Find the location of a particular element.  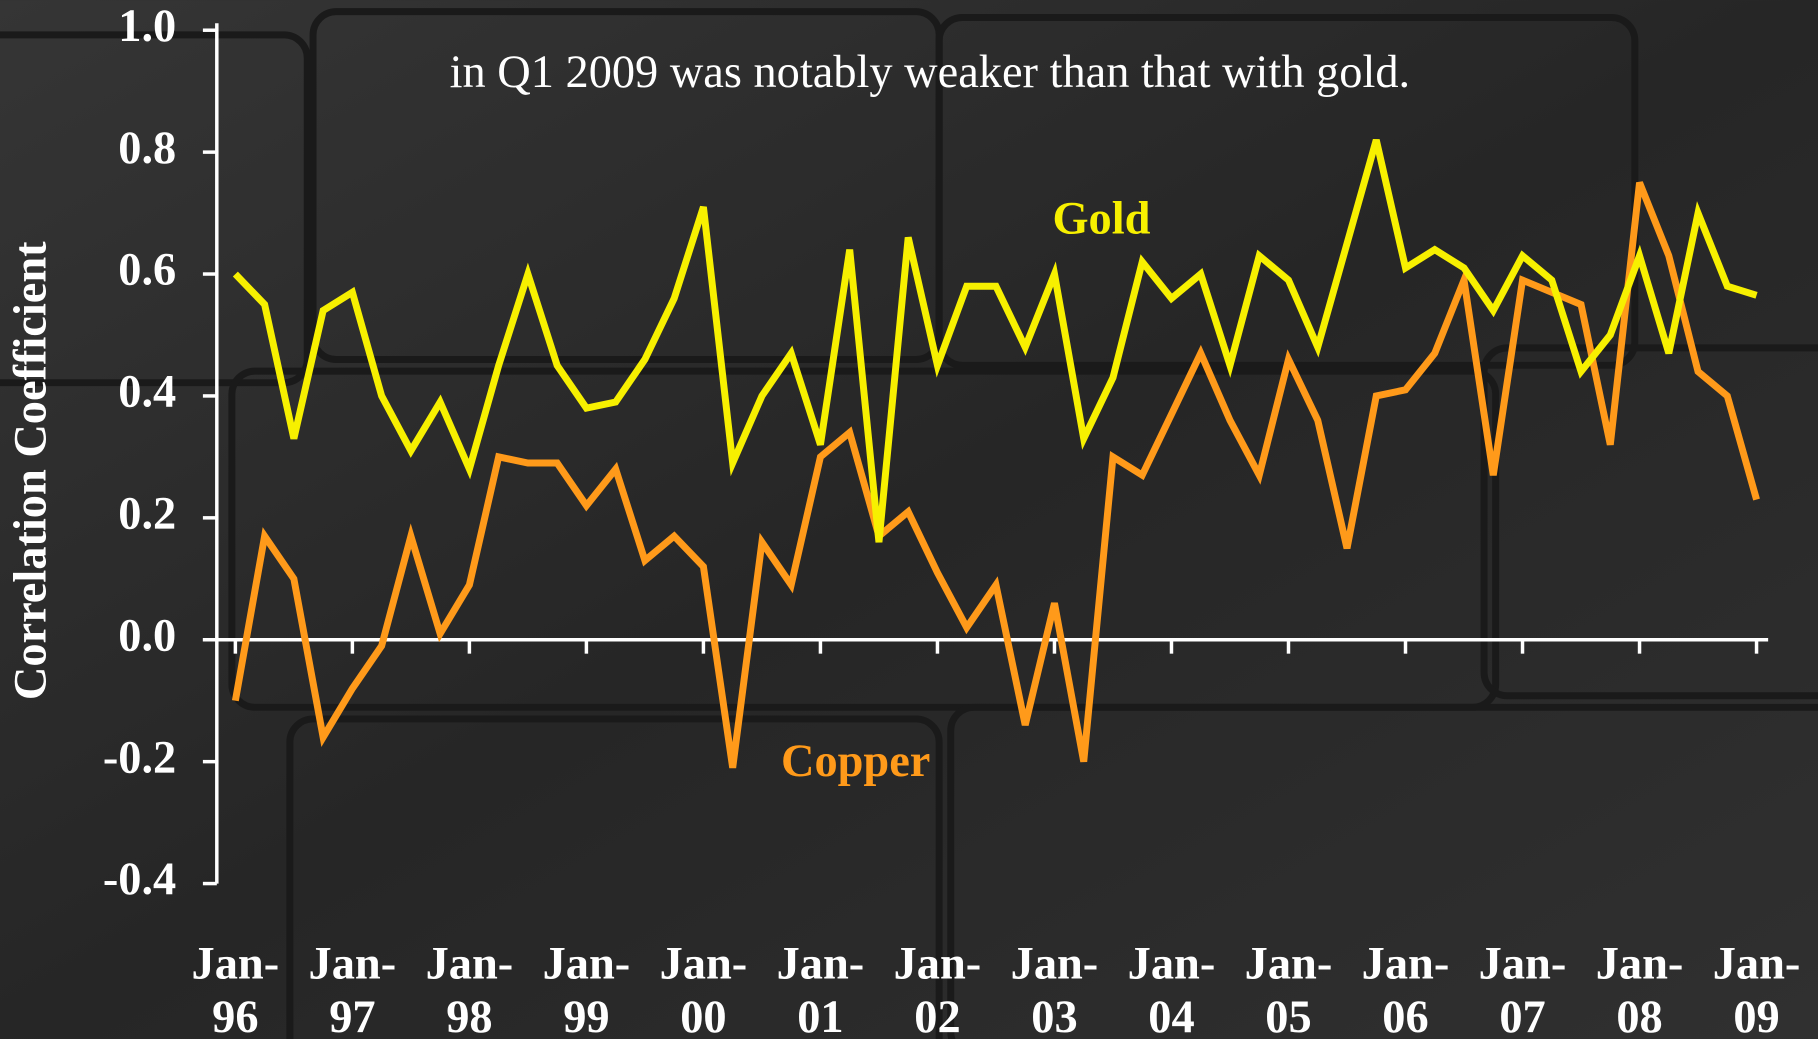

x-tick-label-box: Jan-08 is located at coordinates (1639, 987).